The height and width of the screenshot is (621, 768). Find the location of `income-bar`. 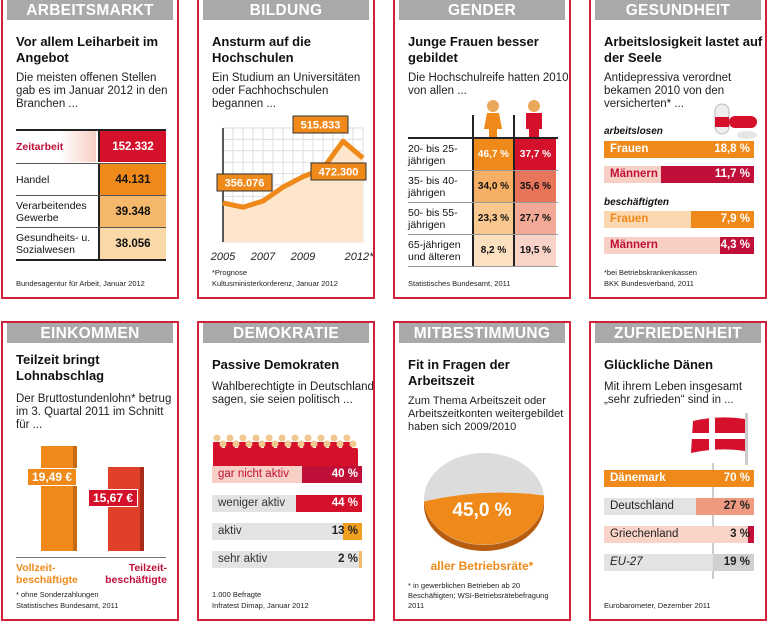

income-bar is located at coordinates (124, 509).